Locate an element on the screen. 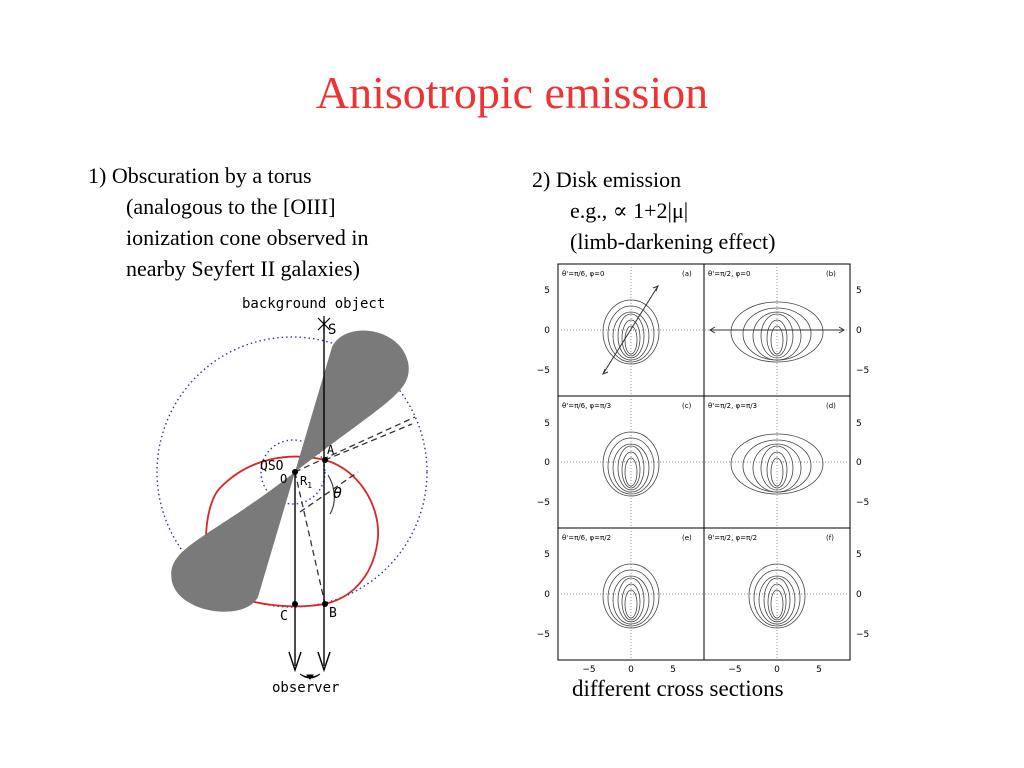 The image size is (1024, 768). left-line-3: ionization cone observed in is located at coordinates (247, 237).